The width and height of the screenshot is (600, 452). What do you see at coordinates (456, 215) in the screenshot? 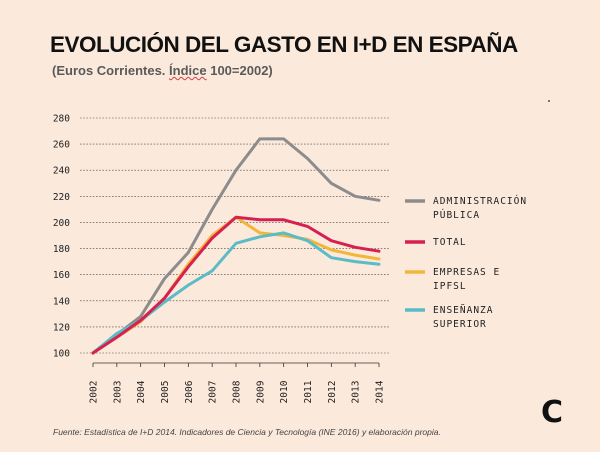
I see `legend-label-administración-pública-1: PÚBLICA` at bounding box center [456, 215].